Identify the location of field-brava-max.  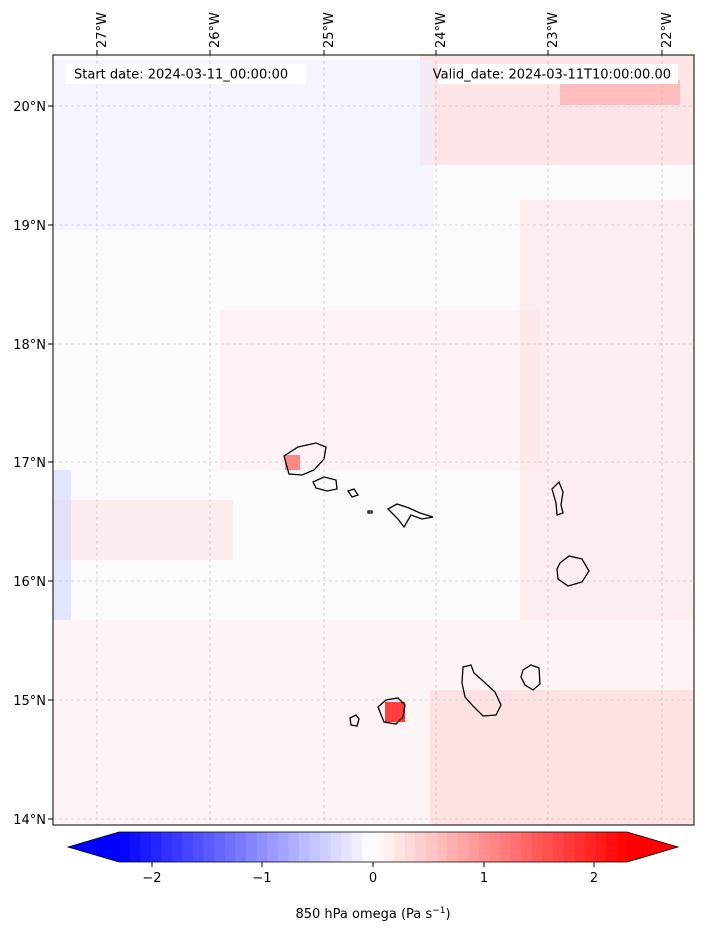
(395, 712).